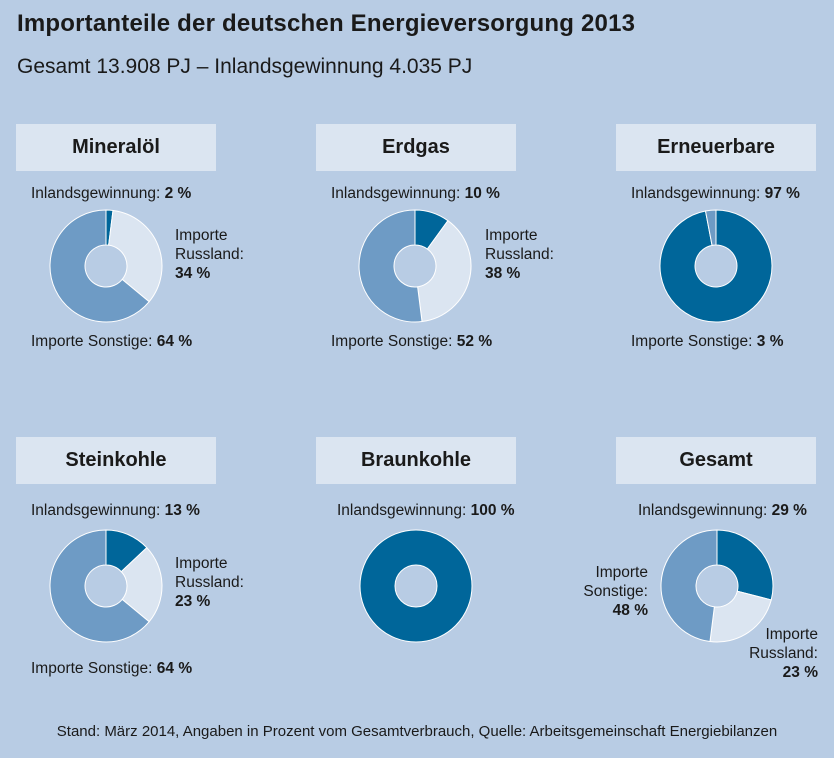 The image size is (834, 758). What do you see at coordinates (116, 147) in the screenshot?
I see `panel-title-mineraloel: Mineralöl` at bounding box center [116, 147].